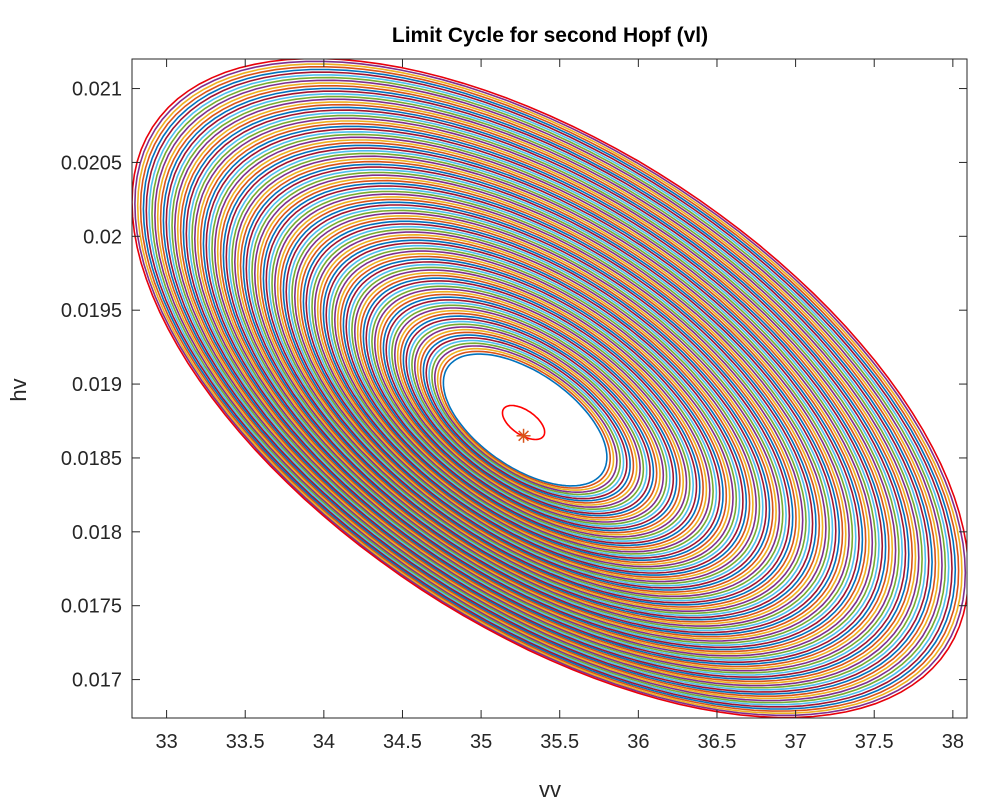 Image resolution: width=1000 pixels, height=812 pixels. What do you see at coordinates (102, 237) in the screenshot?
I see `y-tick-label: 0.02` at bounding box center [102, 237].